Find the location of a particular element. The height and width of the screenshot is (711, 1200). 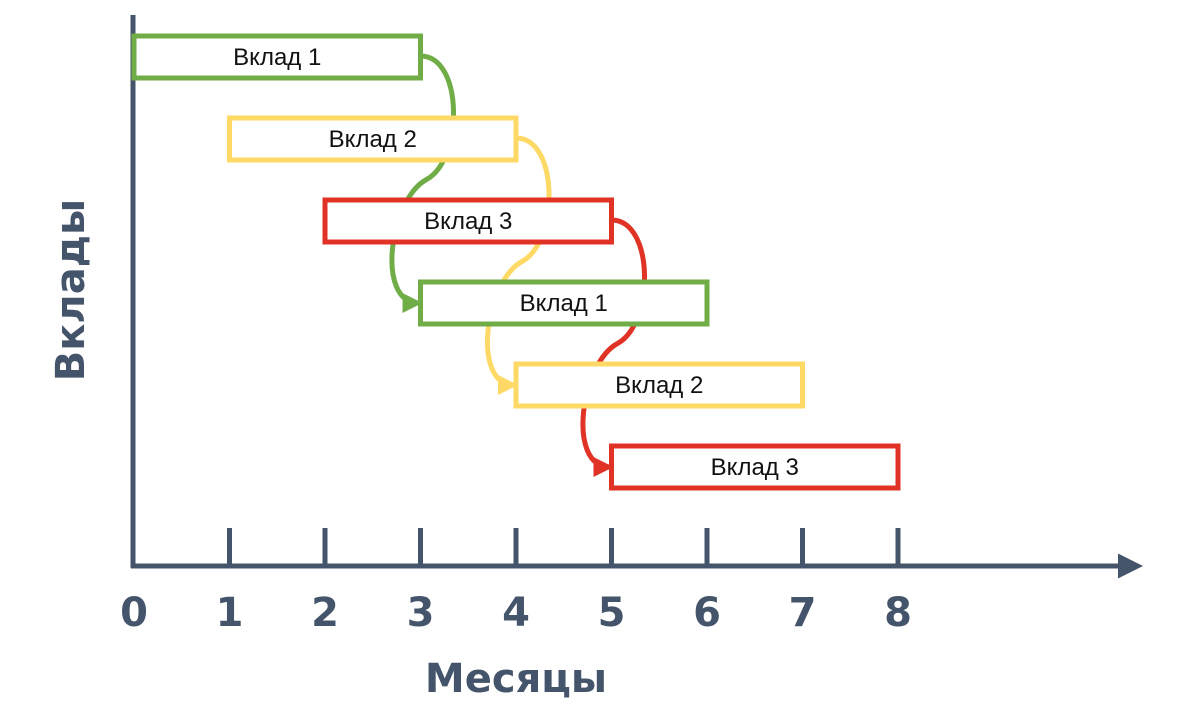

x-axis-tick-label: 5 is located at coordinates (612, 613).